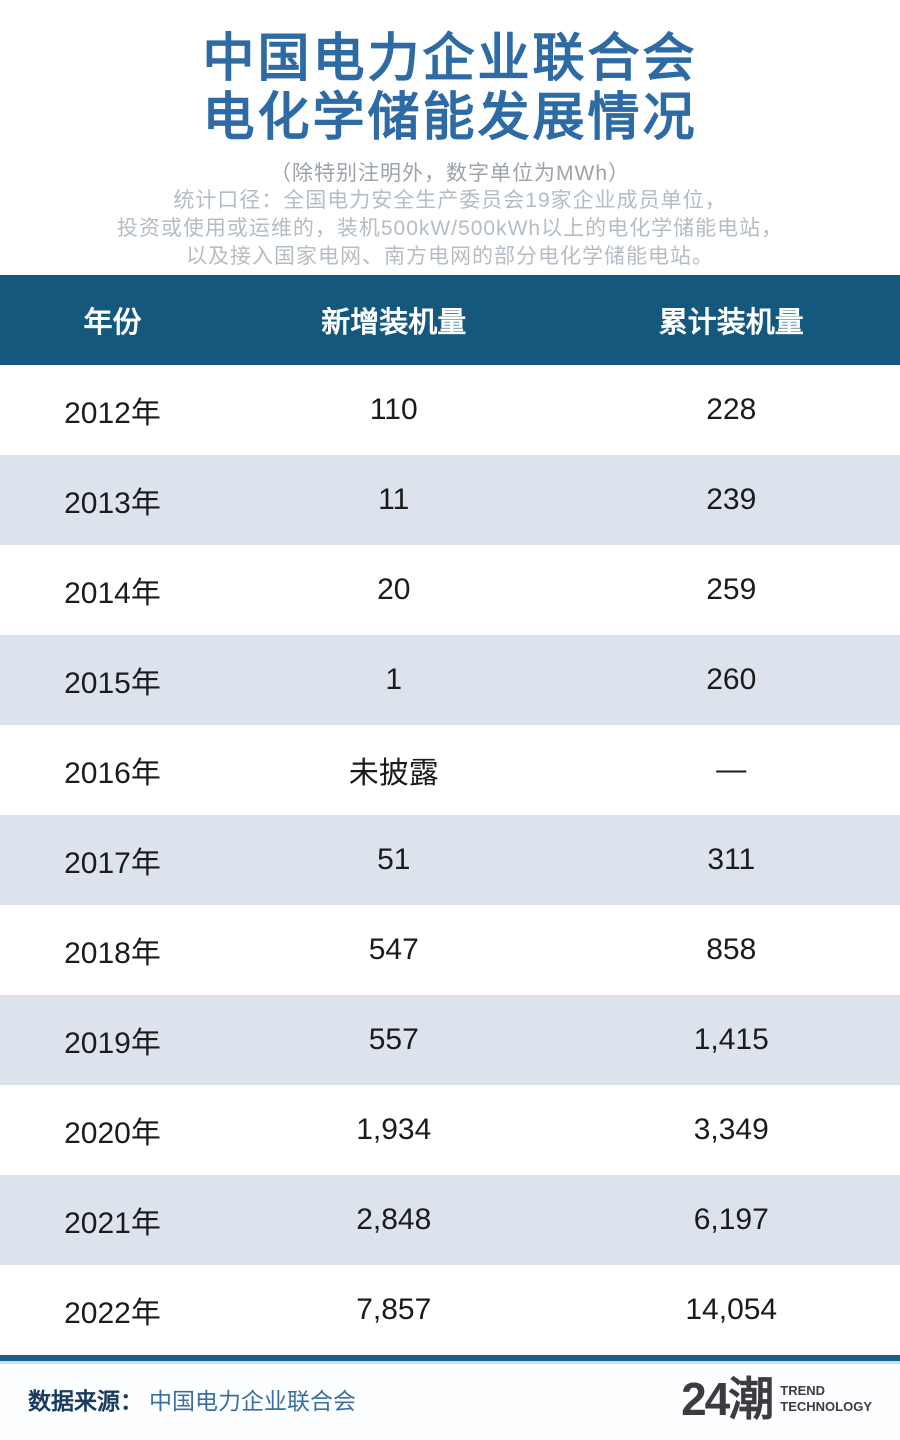 The width and height of the screenshot is (900, 1440). Describe the element at coordinates (112, 1043) in the screenshot. I see `table-cell: 2019年` at that location.